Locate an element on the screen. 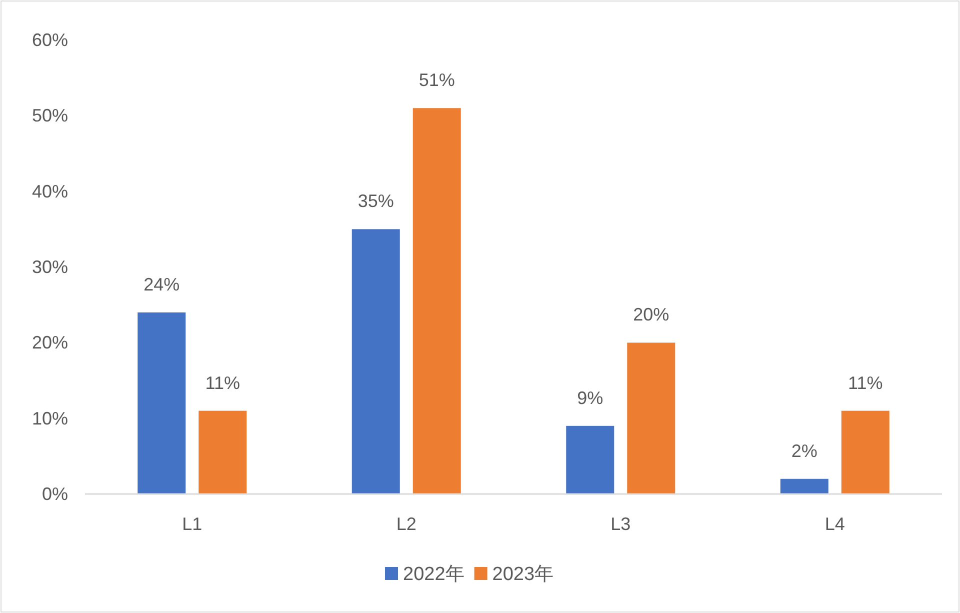 The image size is (960, 613). y-tick-label: 60% is located at coordinates (50, 40).